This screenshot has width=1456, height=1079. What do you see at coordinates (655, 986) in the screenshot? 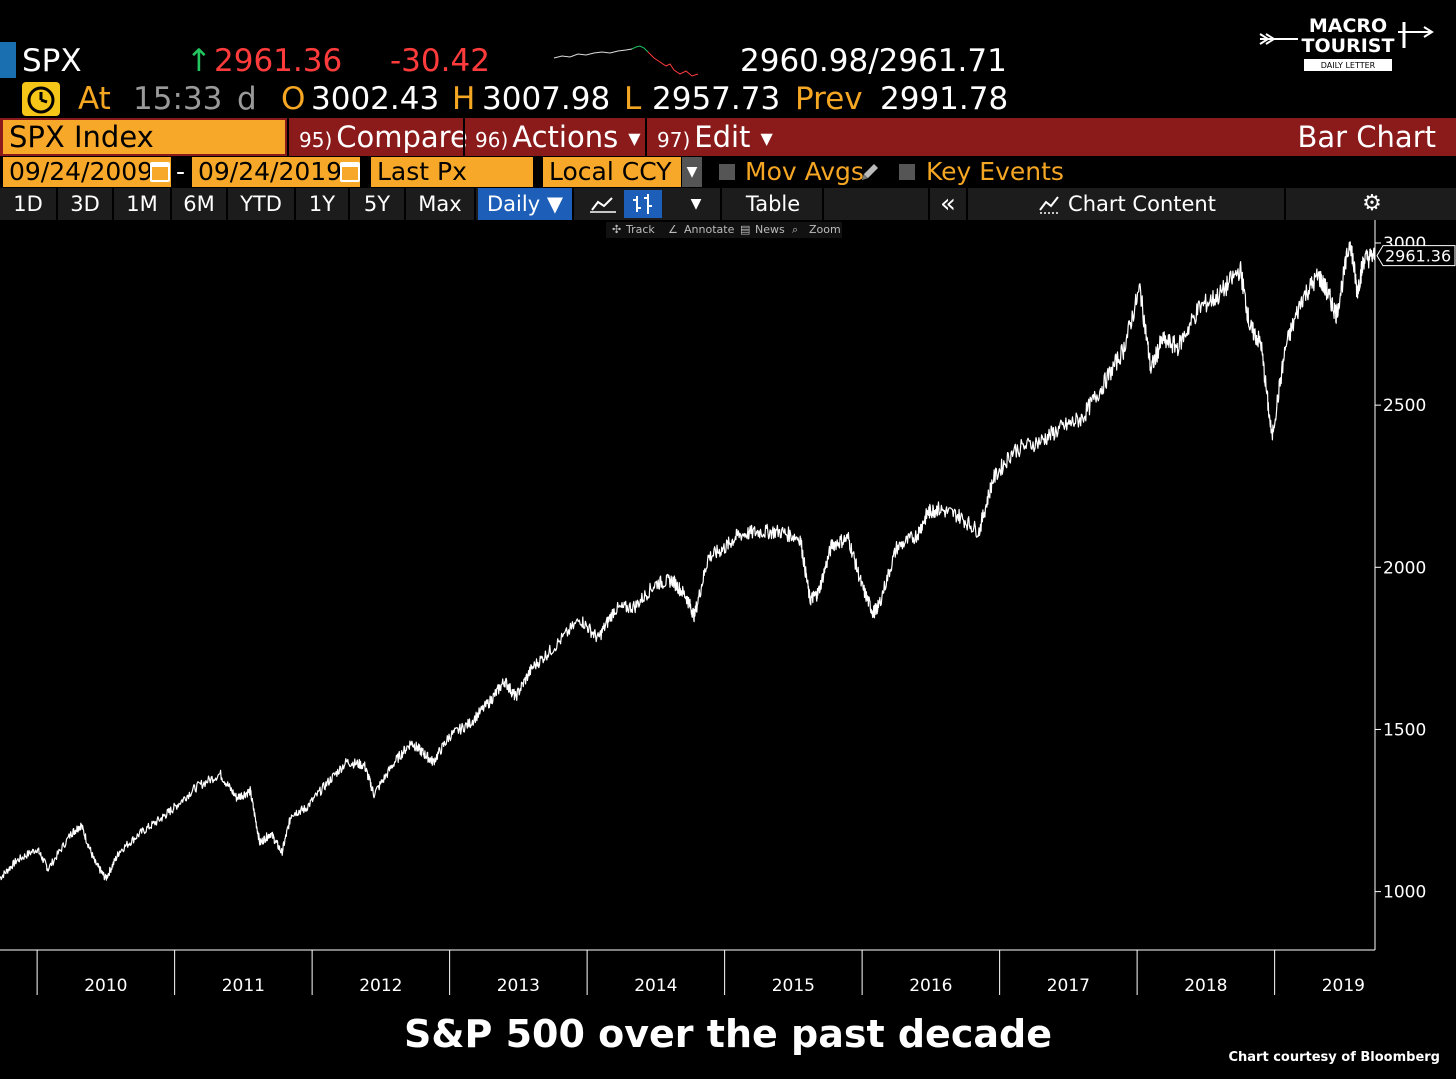
I see `x-tick-label: 2014` at bounding box center [655, 986].